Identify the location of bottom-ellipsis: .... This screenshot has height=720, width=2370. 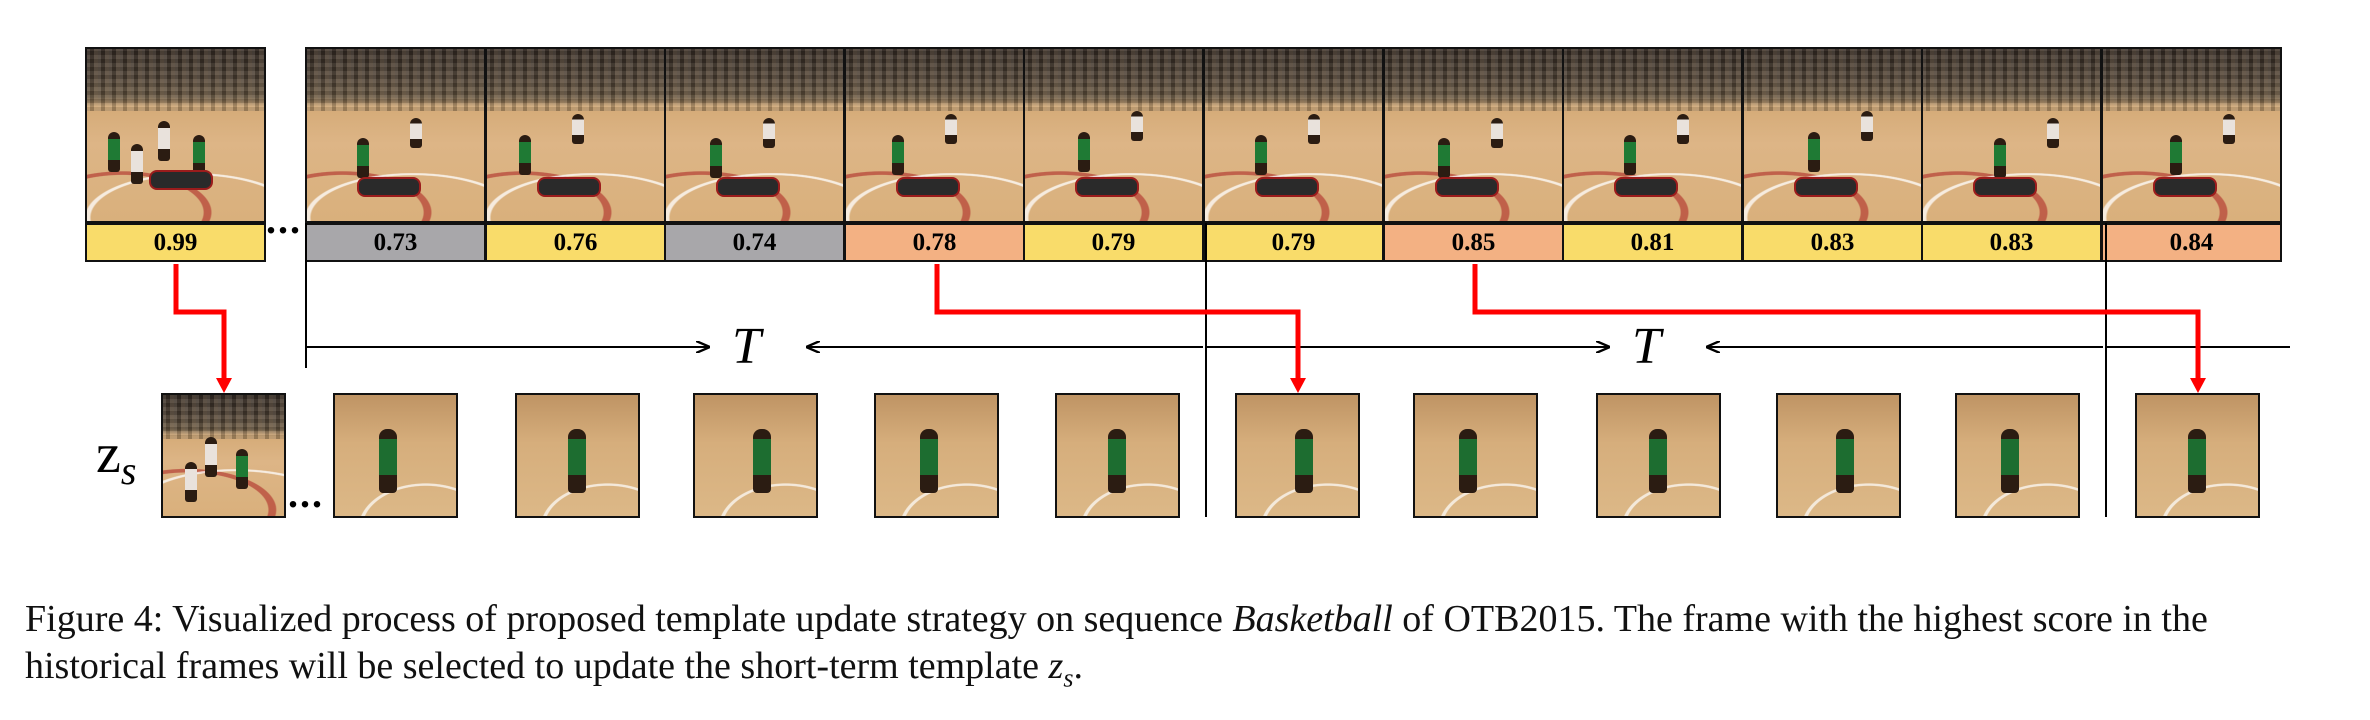
(306, 493).